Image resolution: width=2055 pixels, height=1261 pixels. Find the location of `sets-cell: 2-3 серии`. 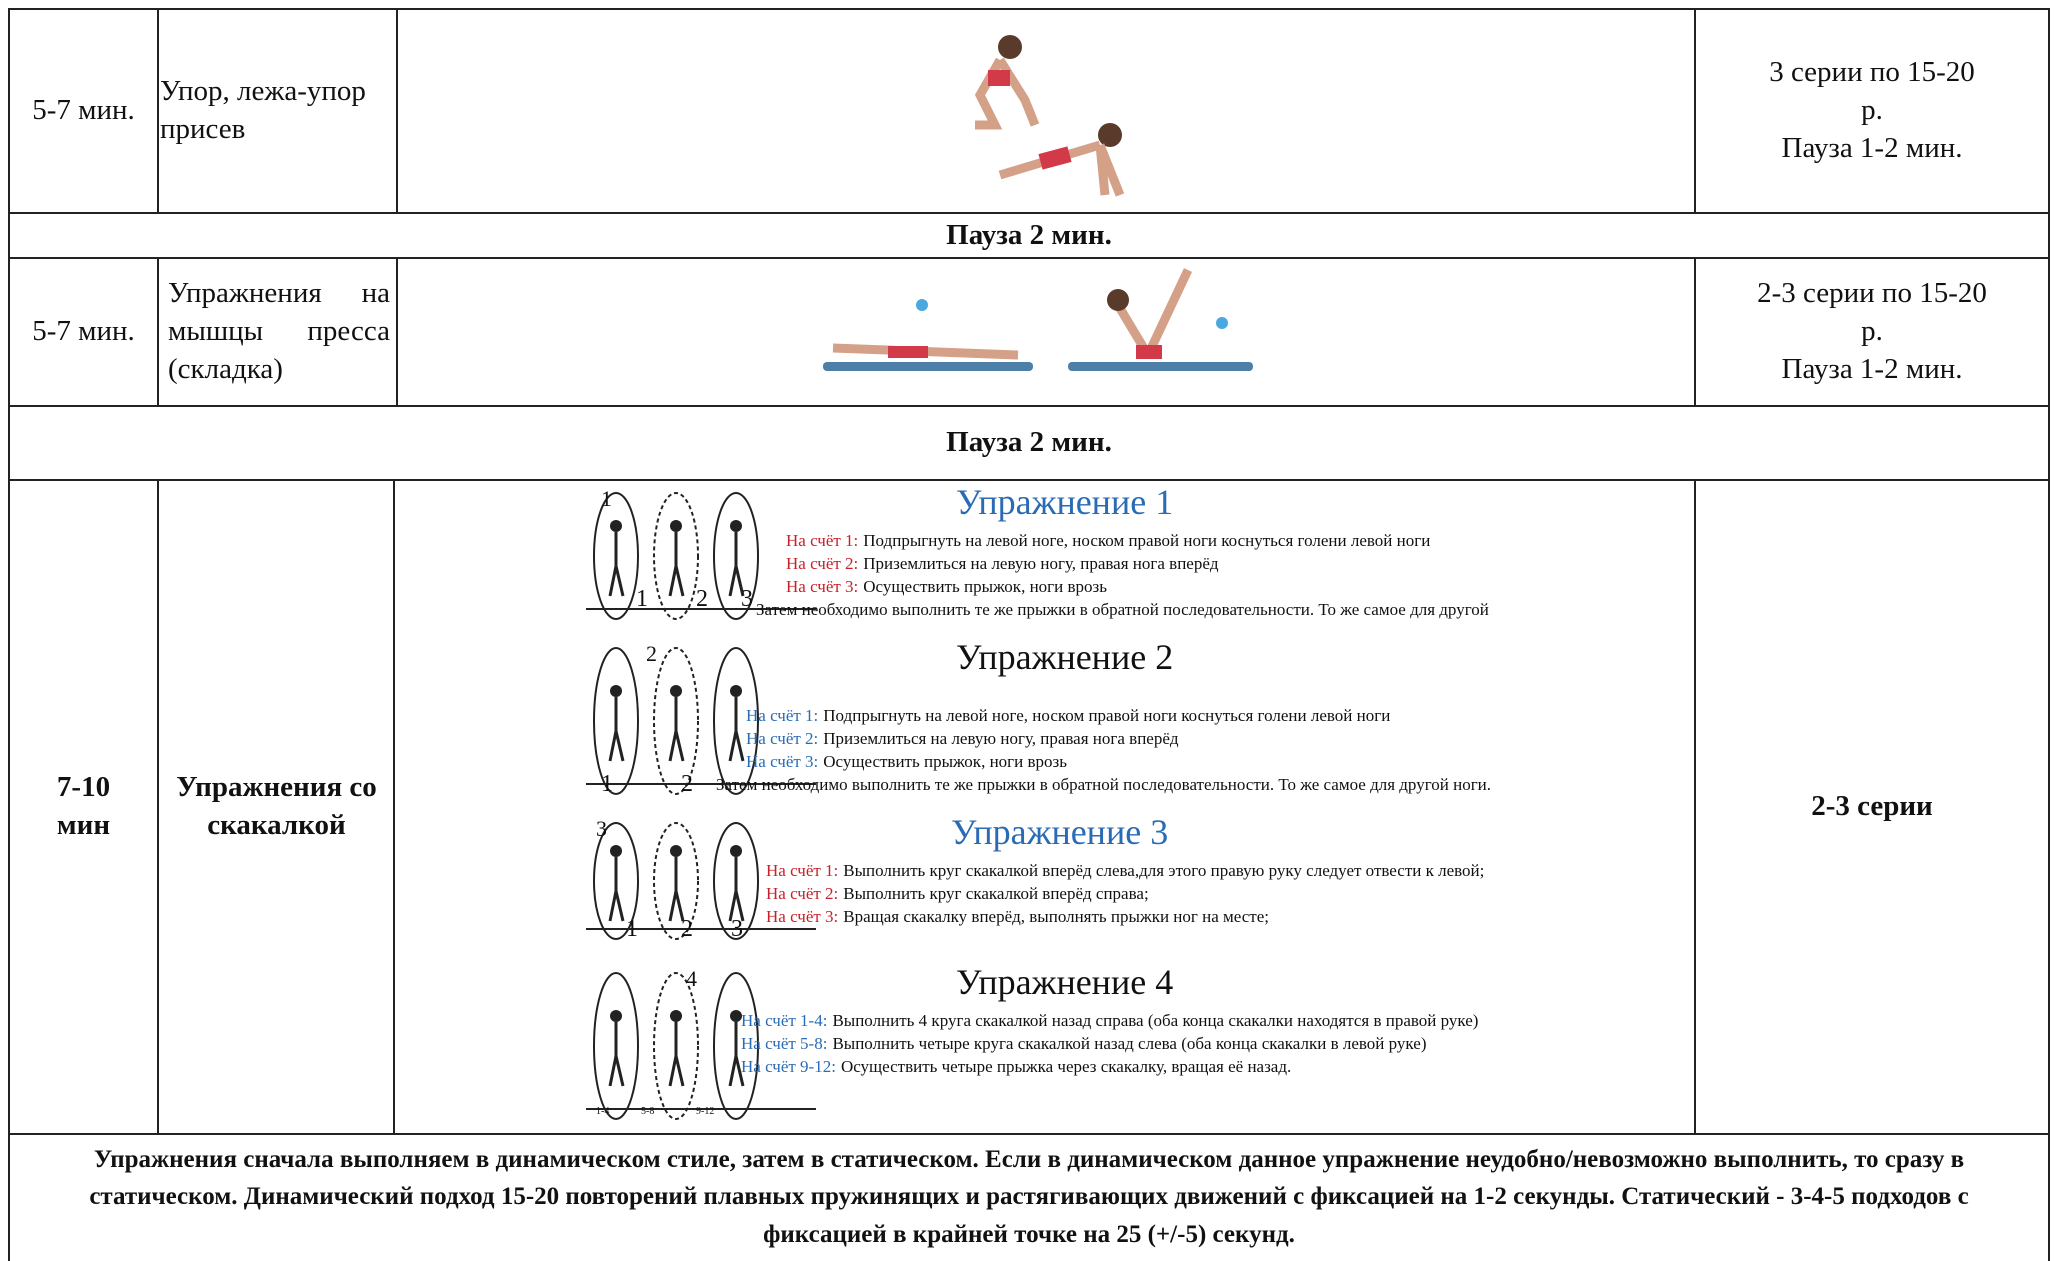

sets-cell: 2-3 серии is located at coordinates (1872, 807).